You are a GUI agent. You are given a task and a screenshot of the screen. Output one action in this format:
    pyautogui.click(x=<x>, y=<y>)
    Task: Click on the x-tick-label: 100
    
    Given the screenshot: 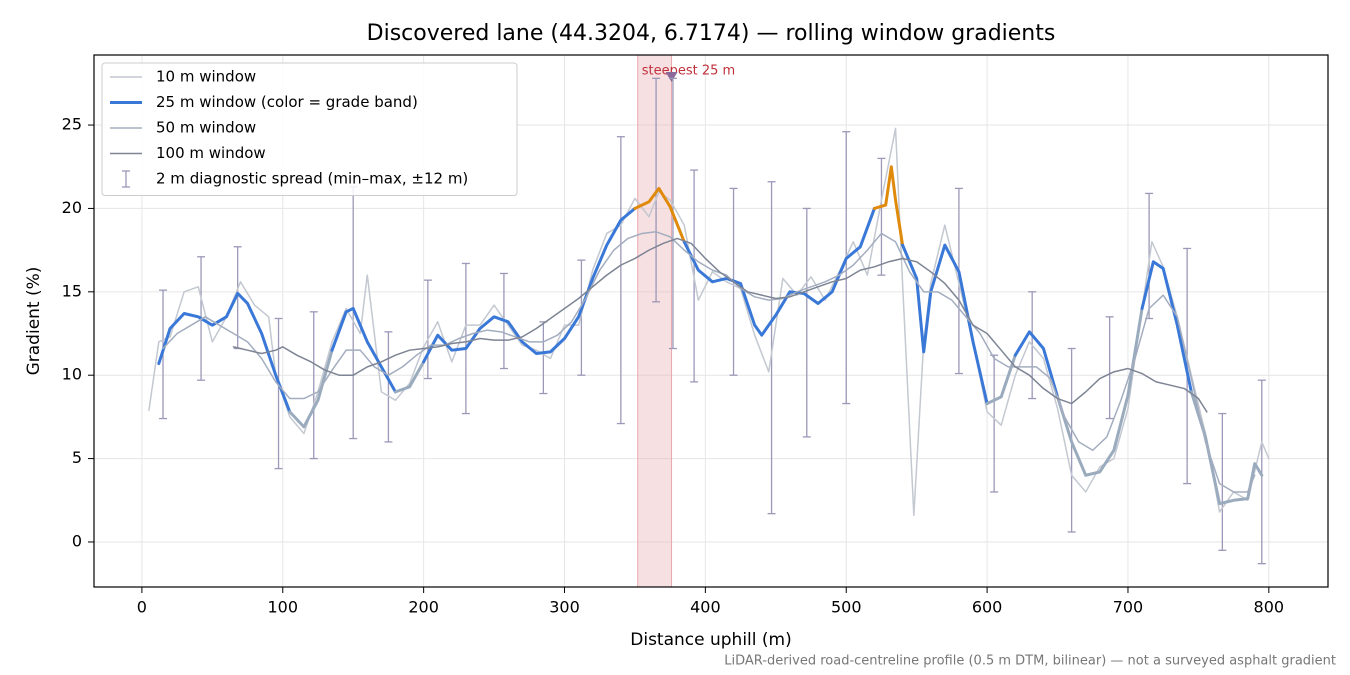 What is the action you would take?
    pyautogui.click(x=282, y=607)
    